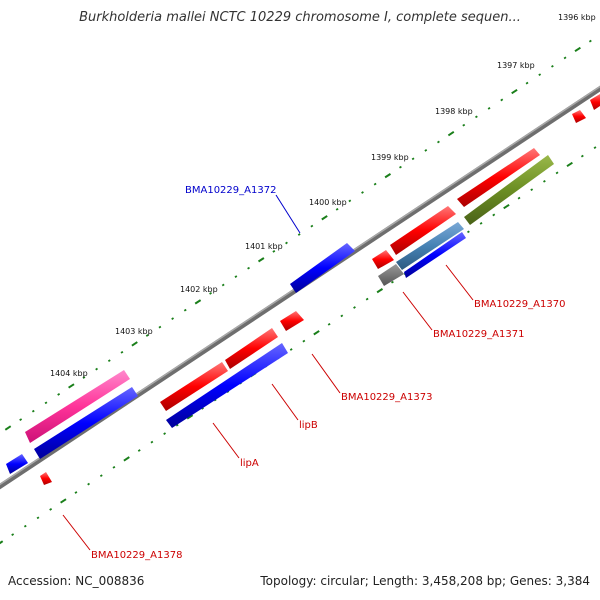 This screenshot has height=600, width=600. Describe the element at coordinates (516, 65) in the screenshot. I see `kbp-label: 1397 kbp` at that location.